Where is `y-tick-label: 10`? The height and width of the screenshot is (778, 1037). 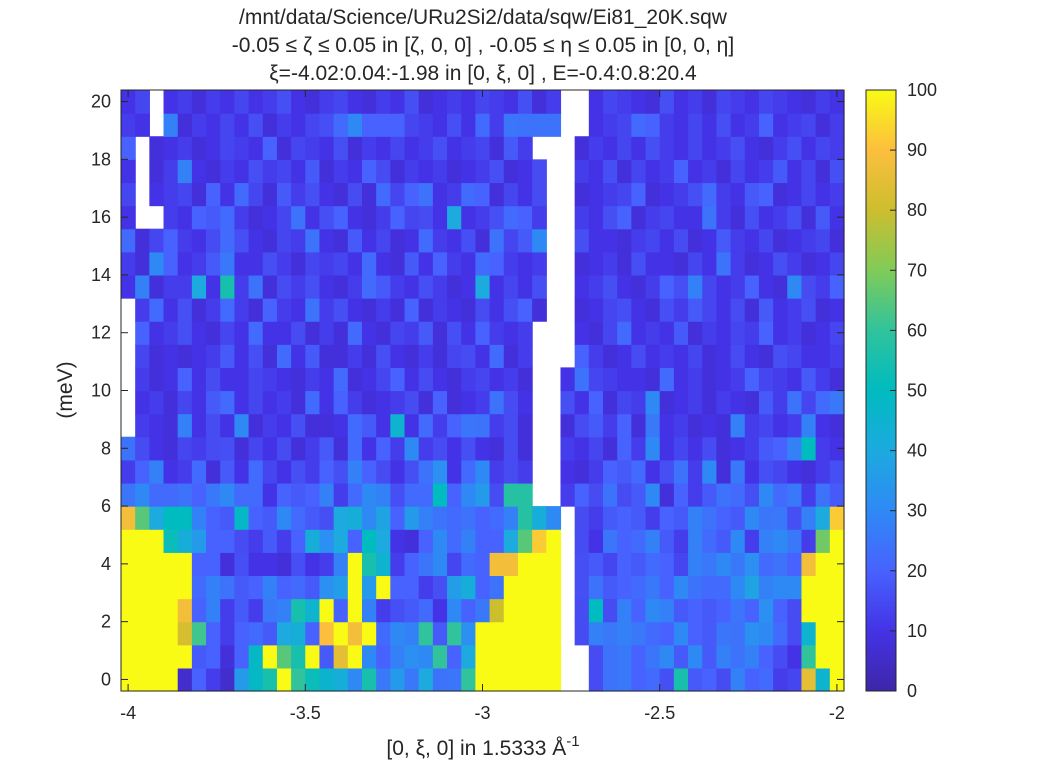
y-tick-label: 10 is located at coordinates (101, 391).